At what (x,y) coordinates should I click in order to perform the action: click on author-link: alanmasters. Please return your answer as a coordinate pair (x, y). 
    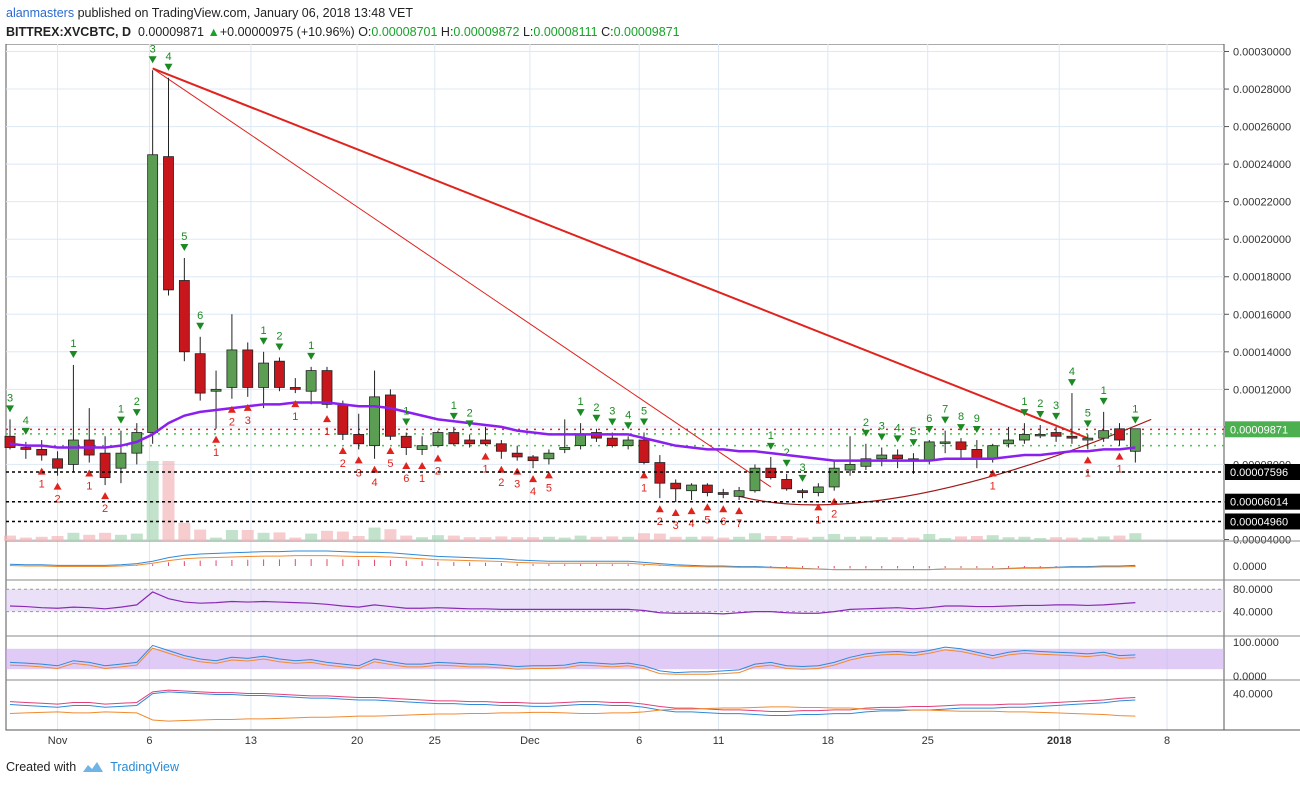
    Looking at the image, I should click on (40, 13).